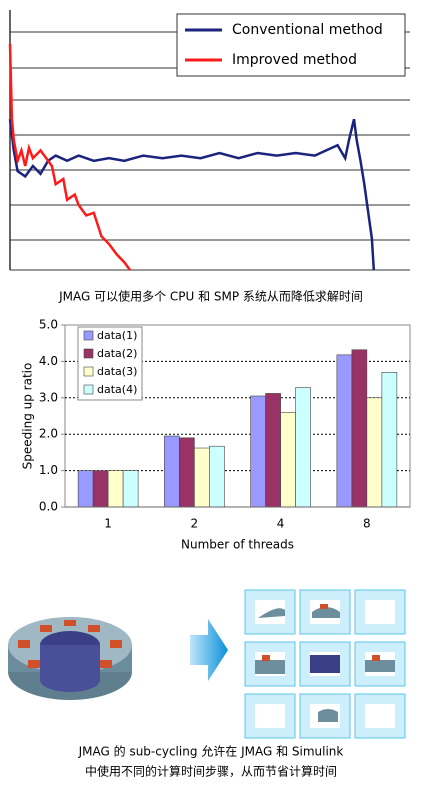  Describe the element at coordinates (117, 371) in the screenshot. I see `legend-label: data(3)` at that location.